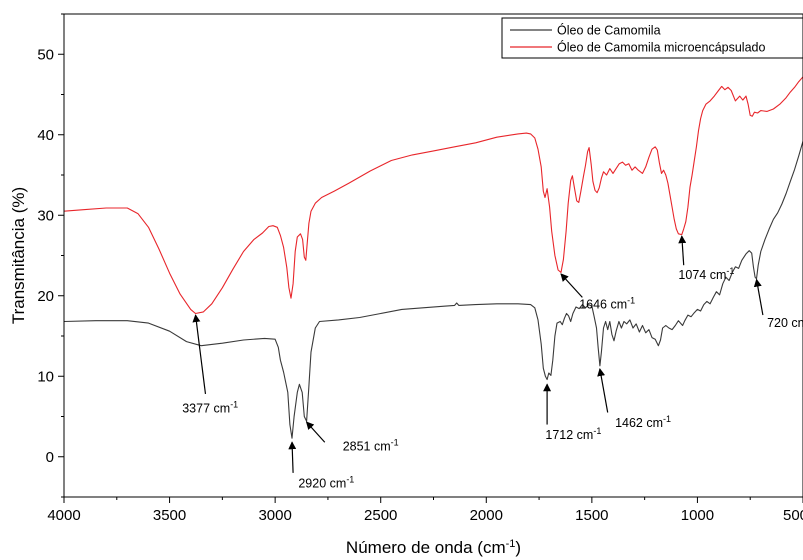 This screenshot has height=560, width=803. Describe the element at coordinates (609, 30) in the screenshot. I see `legend-entry: Óleo de Camomila` at that location.